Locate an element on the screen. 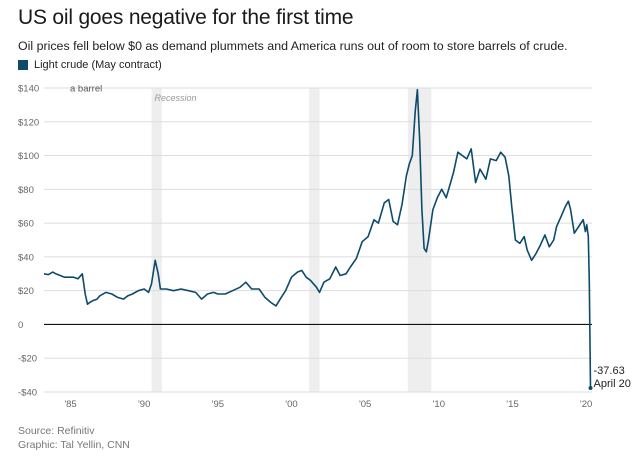 The width and height of the screenshot is (640, 457). x-tick-label: '10 is located at coordinates (439, 404).